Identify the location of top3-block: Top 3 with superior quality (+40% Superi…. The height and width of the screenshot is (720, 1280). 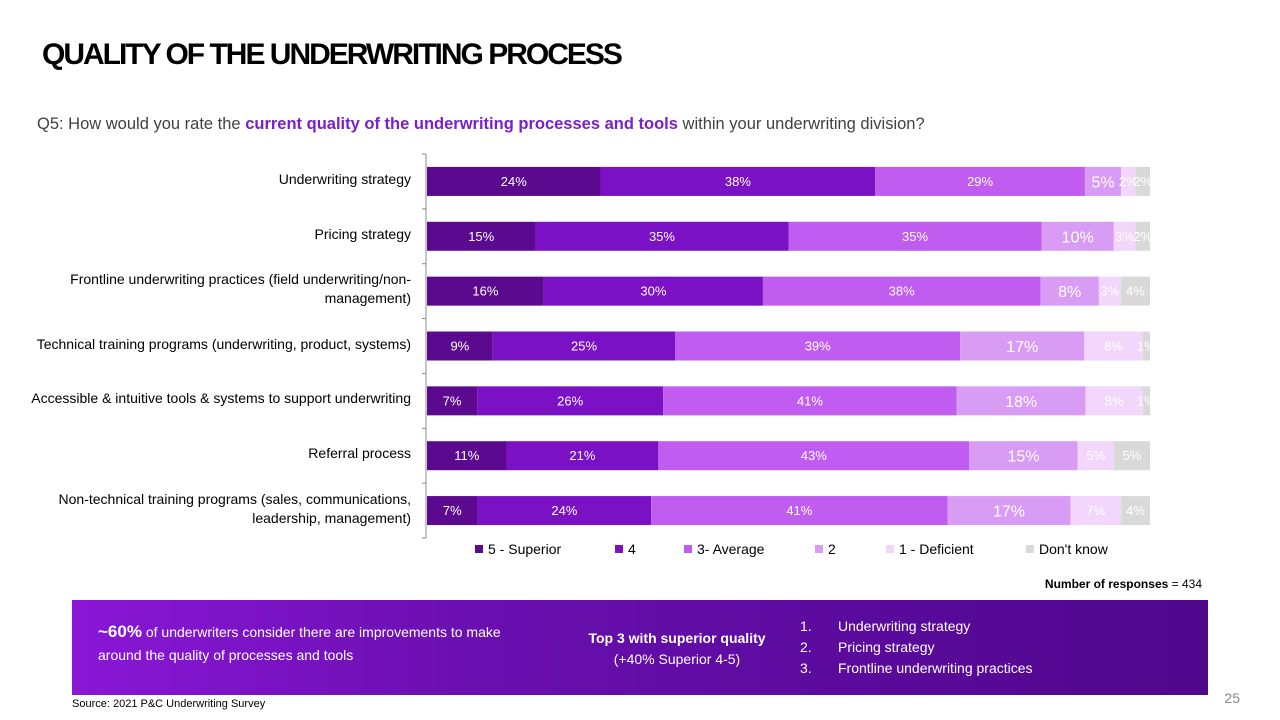
(677, 649).